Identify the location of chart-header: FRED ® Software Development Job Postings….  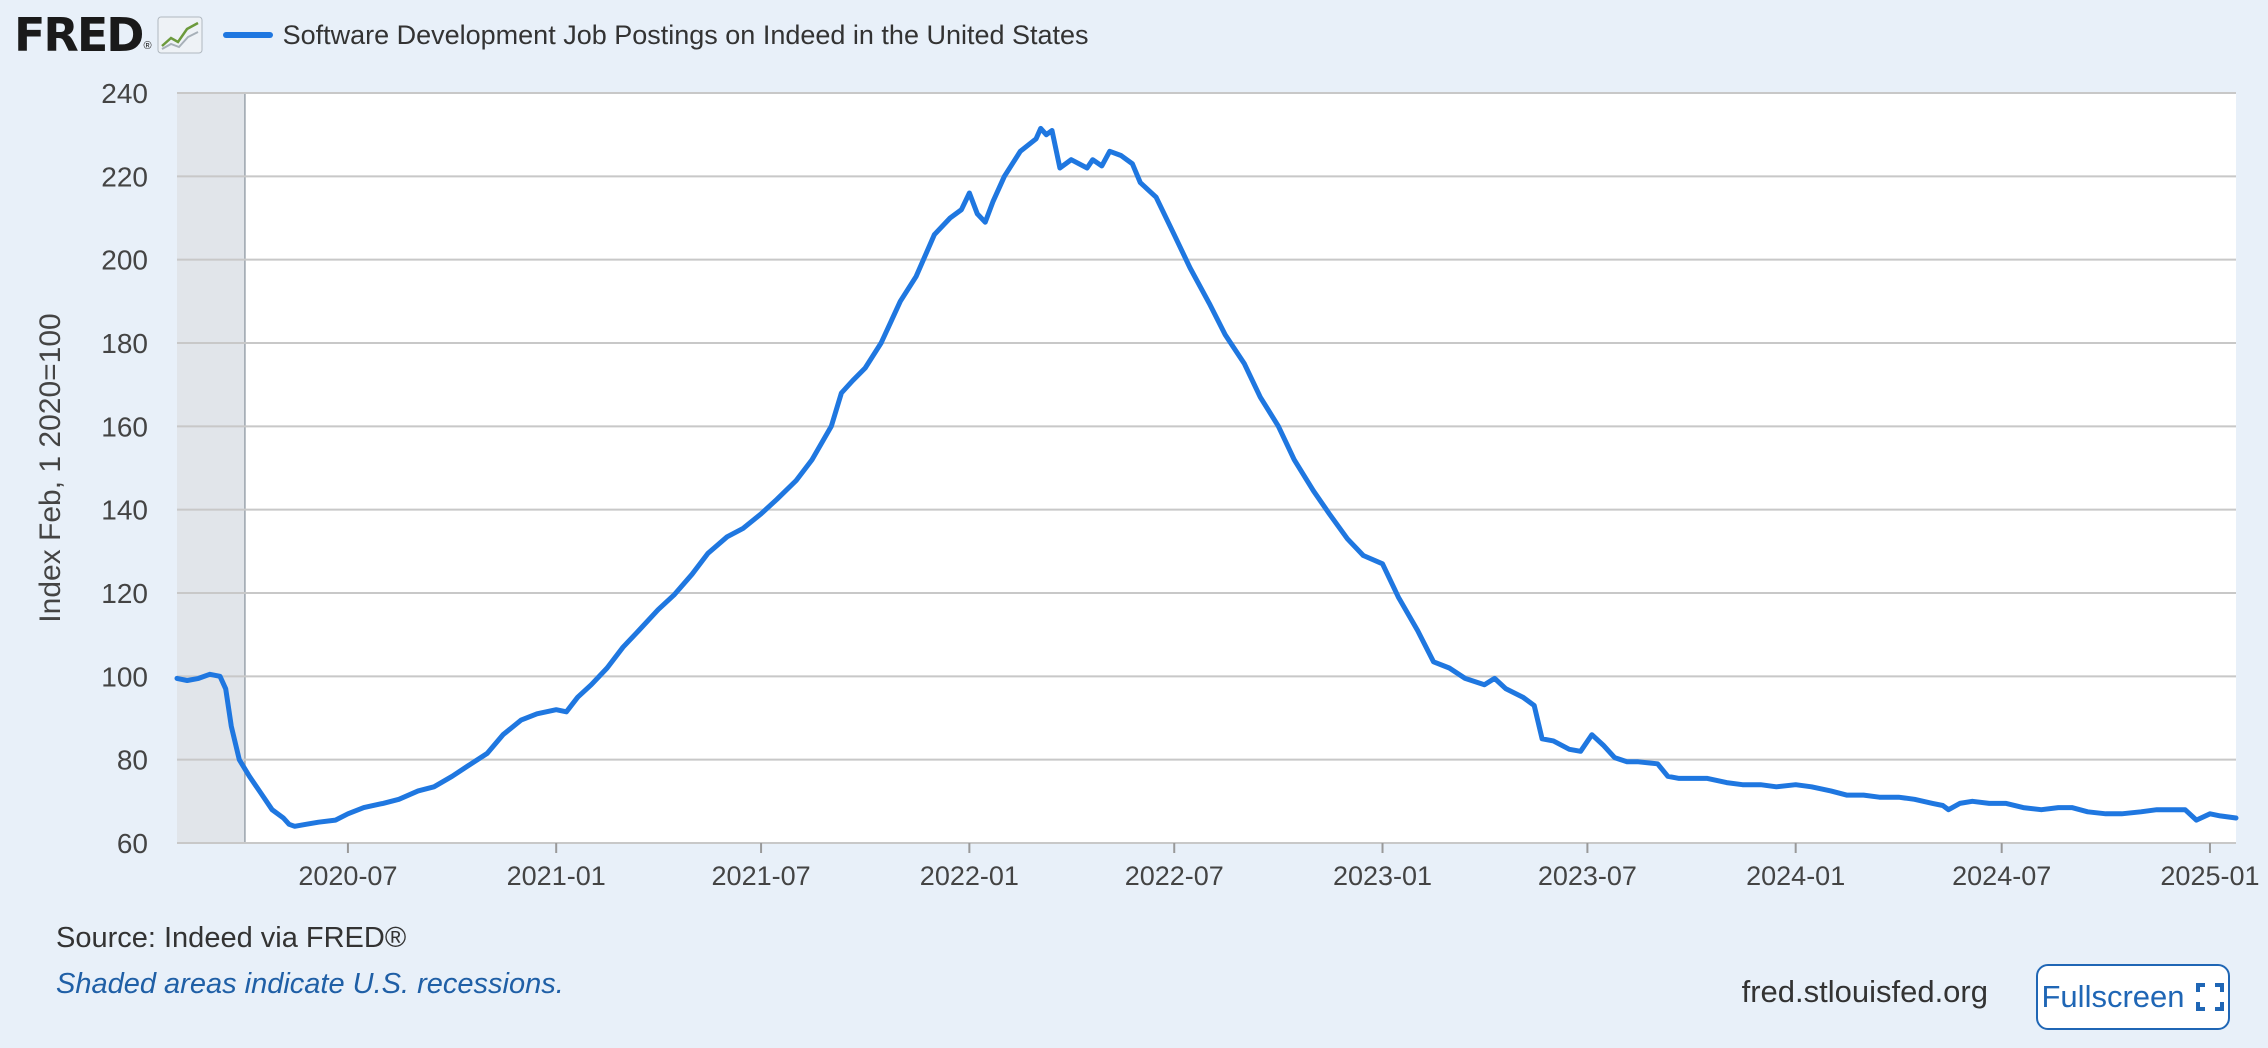
(551, 35).